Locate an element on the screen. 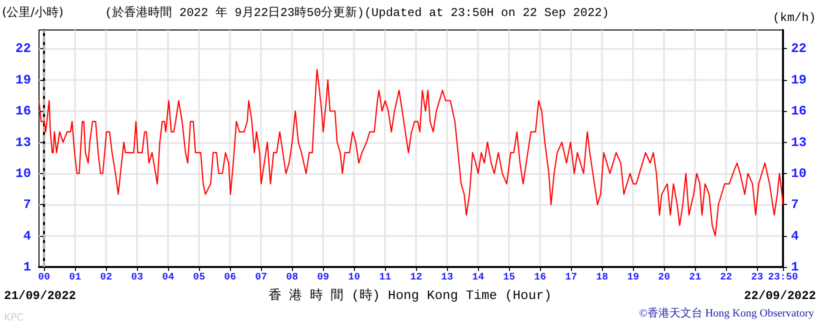 The height and width of the screenshot is (328, 820). y-tick-label: 4 is located at coordinates (27, 236).